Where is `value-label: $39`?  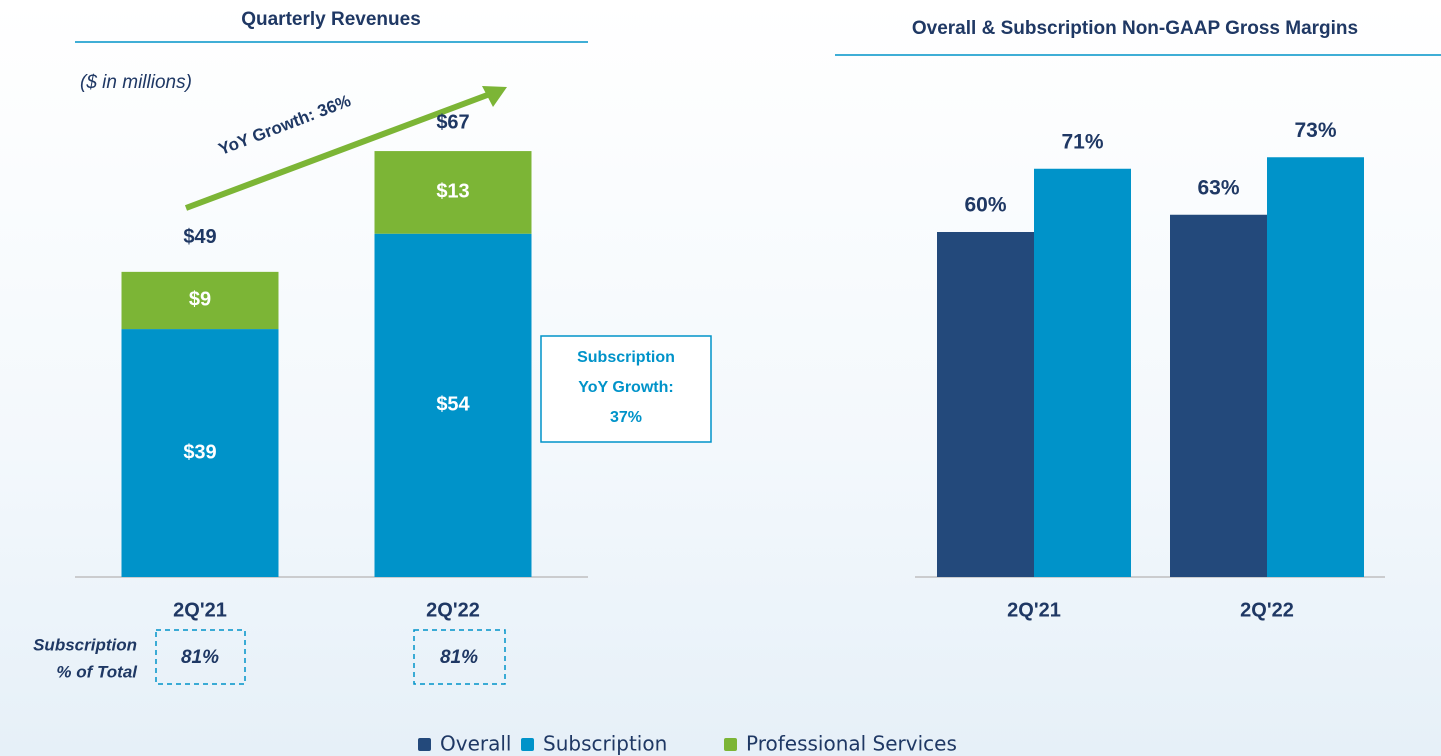 value-label: $39 is located at coordinates (199, 452).